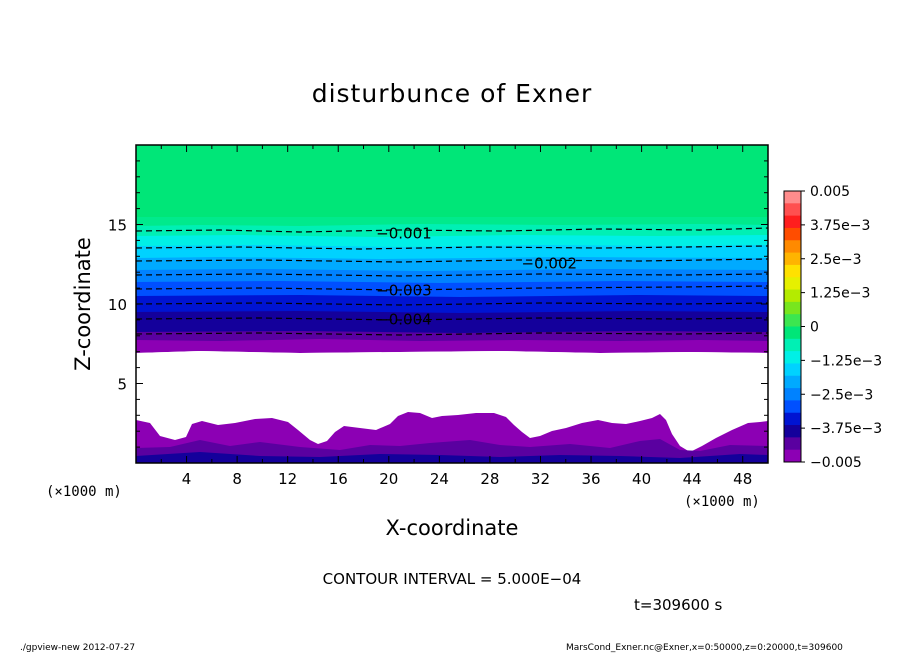 The image size is (904, 654). What do you see at coordinates (388, 479) in the screenshot?
I see `x-tick-label: 20` at bounding box center [388, 479].